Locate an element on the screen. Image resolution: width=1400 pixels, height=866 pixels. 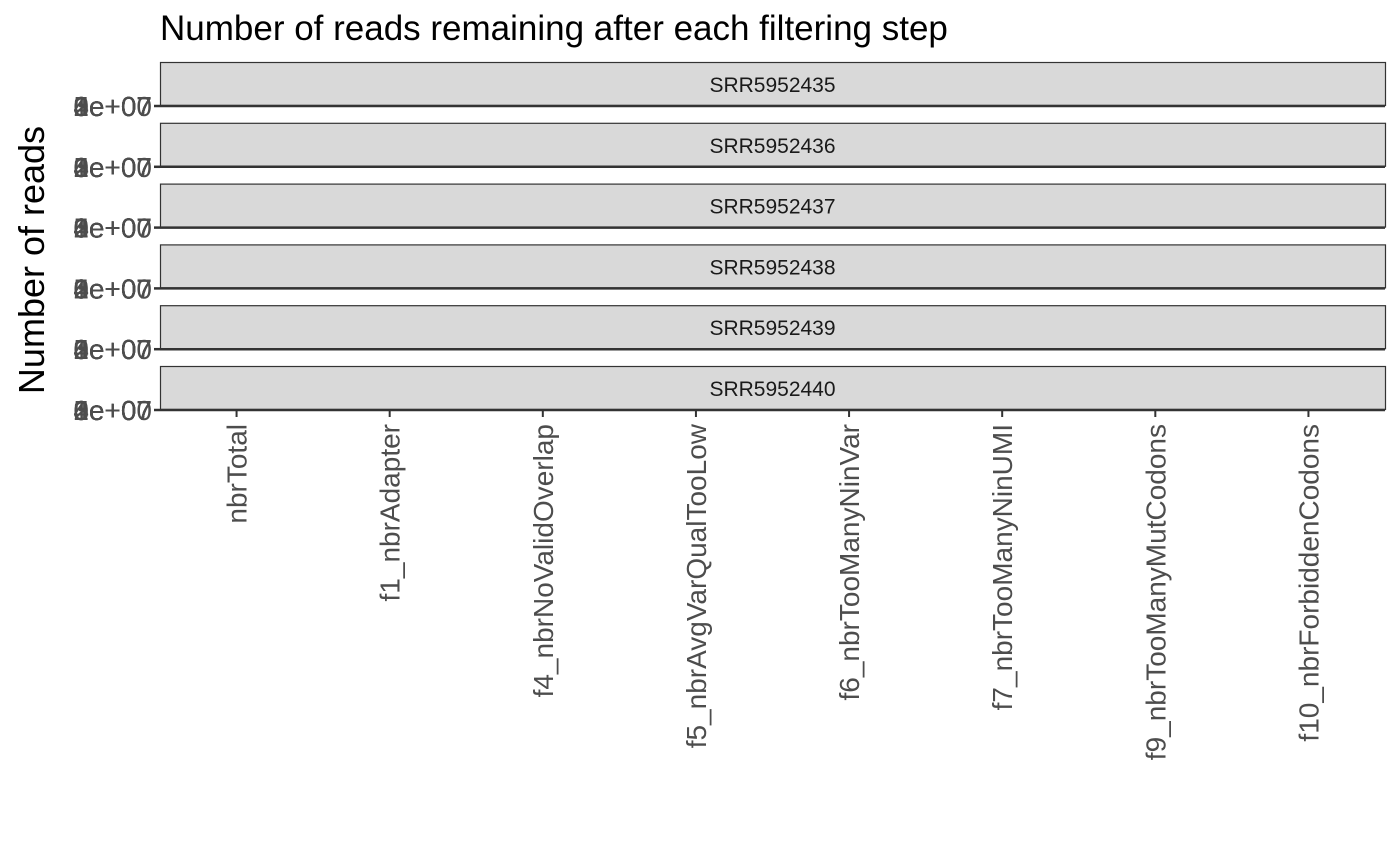
x-tick-label: f1_nbrAdapter is located at coordinates (390, 512).